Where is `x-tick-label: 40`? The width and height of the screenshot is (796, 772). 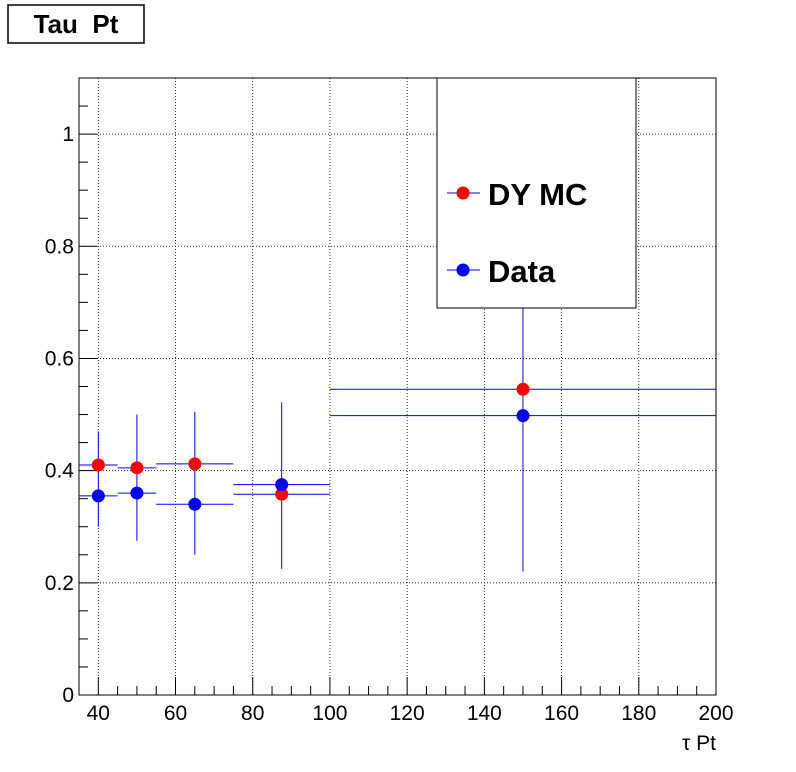
x-tick-label: 40 is located at coordinates (98, 713).